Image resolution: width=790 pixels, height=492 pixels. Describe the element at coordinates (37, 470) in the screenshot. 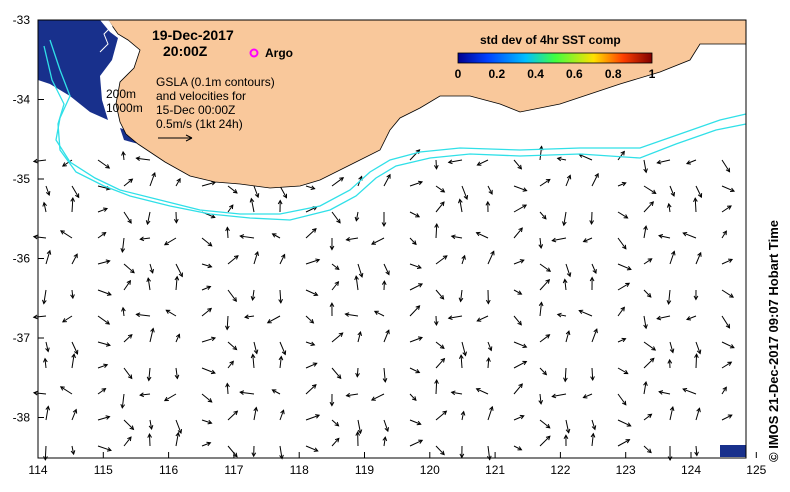

I see `x-tick-label: 114` at that location.